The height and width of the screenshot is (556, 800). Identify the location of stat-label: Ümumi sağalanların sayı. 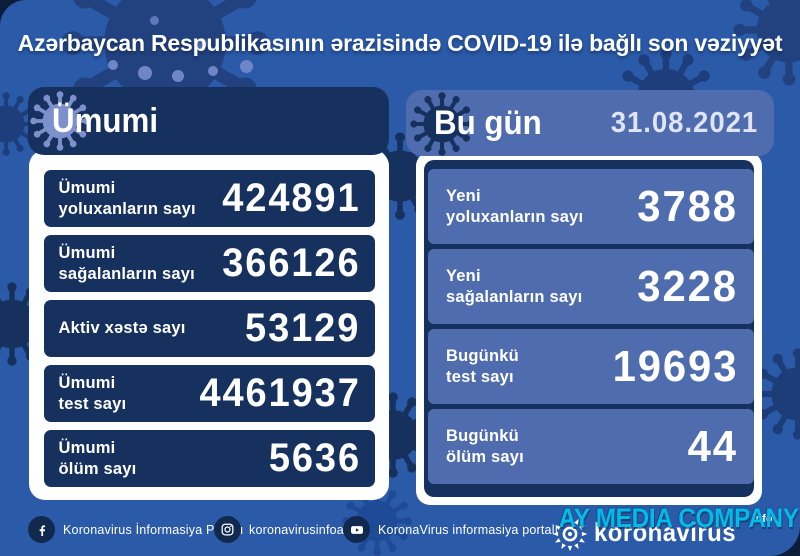
(127, 263).